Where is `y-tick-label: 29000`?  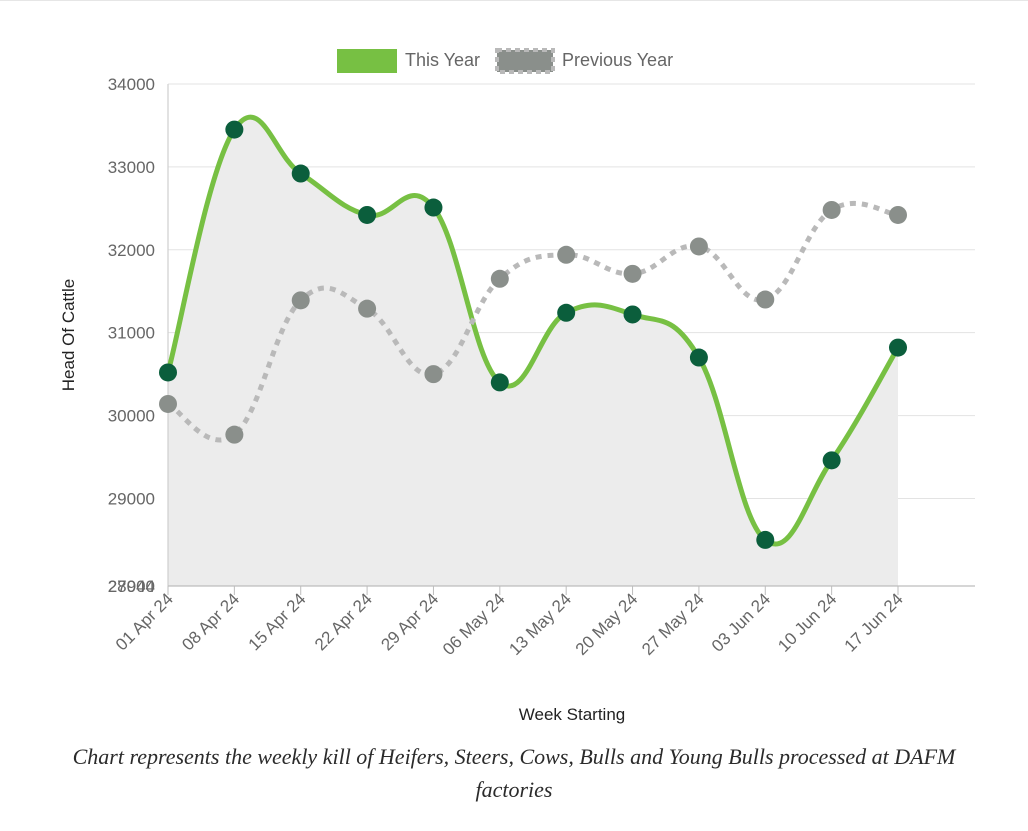
y-tick-label: 29000 is located at coordinates (131, 498).